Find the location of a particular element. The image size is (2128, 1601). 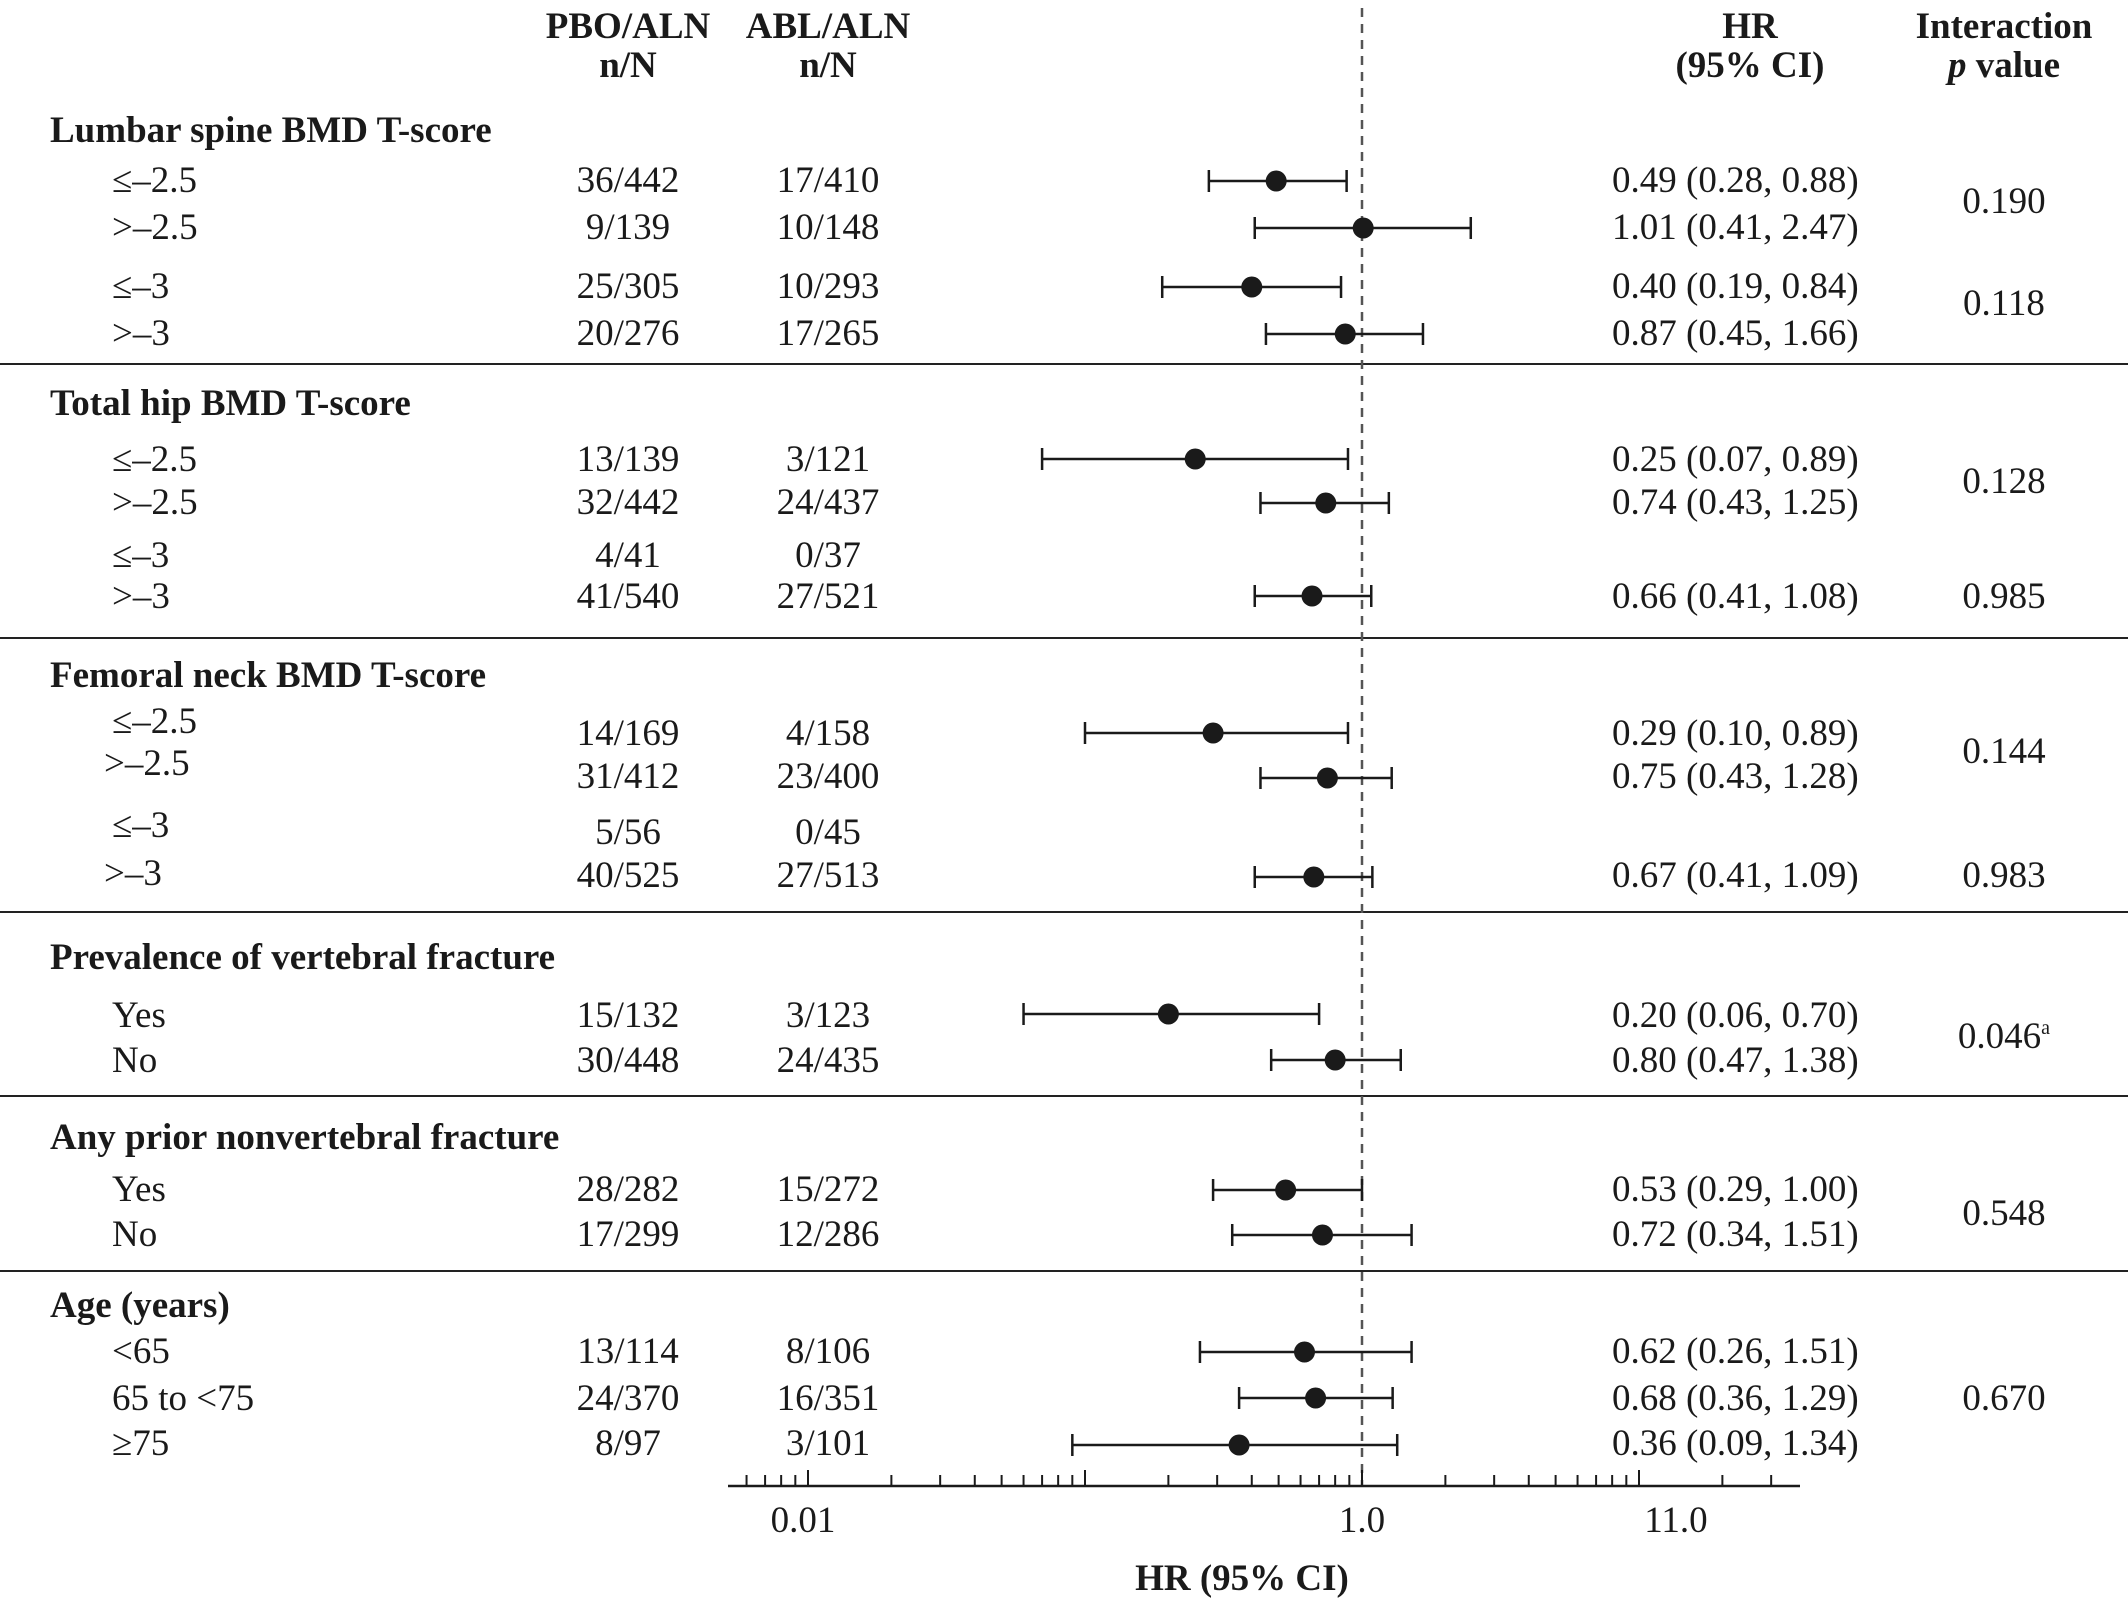

pbo-count: 31/412 is located at coordinates (628, 776).